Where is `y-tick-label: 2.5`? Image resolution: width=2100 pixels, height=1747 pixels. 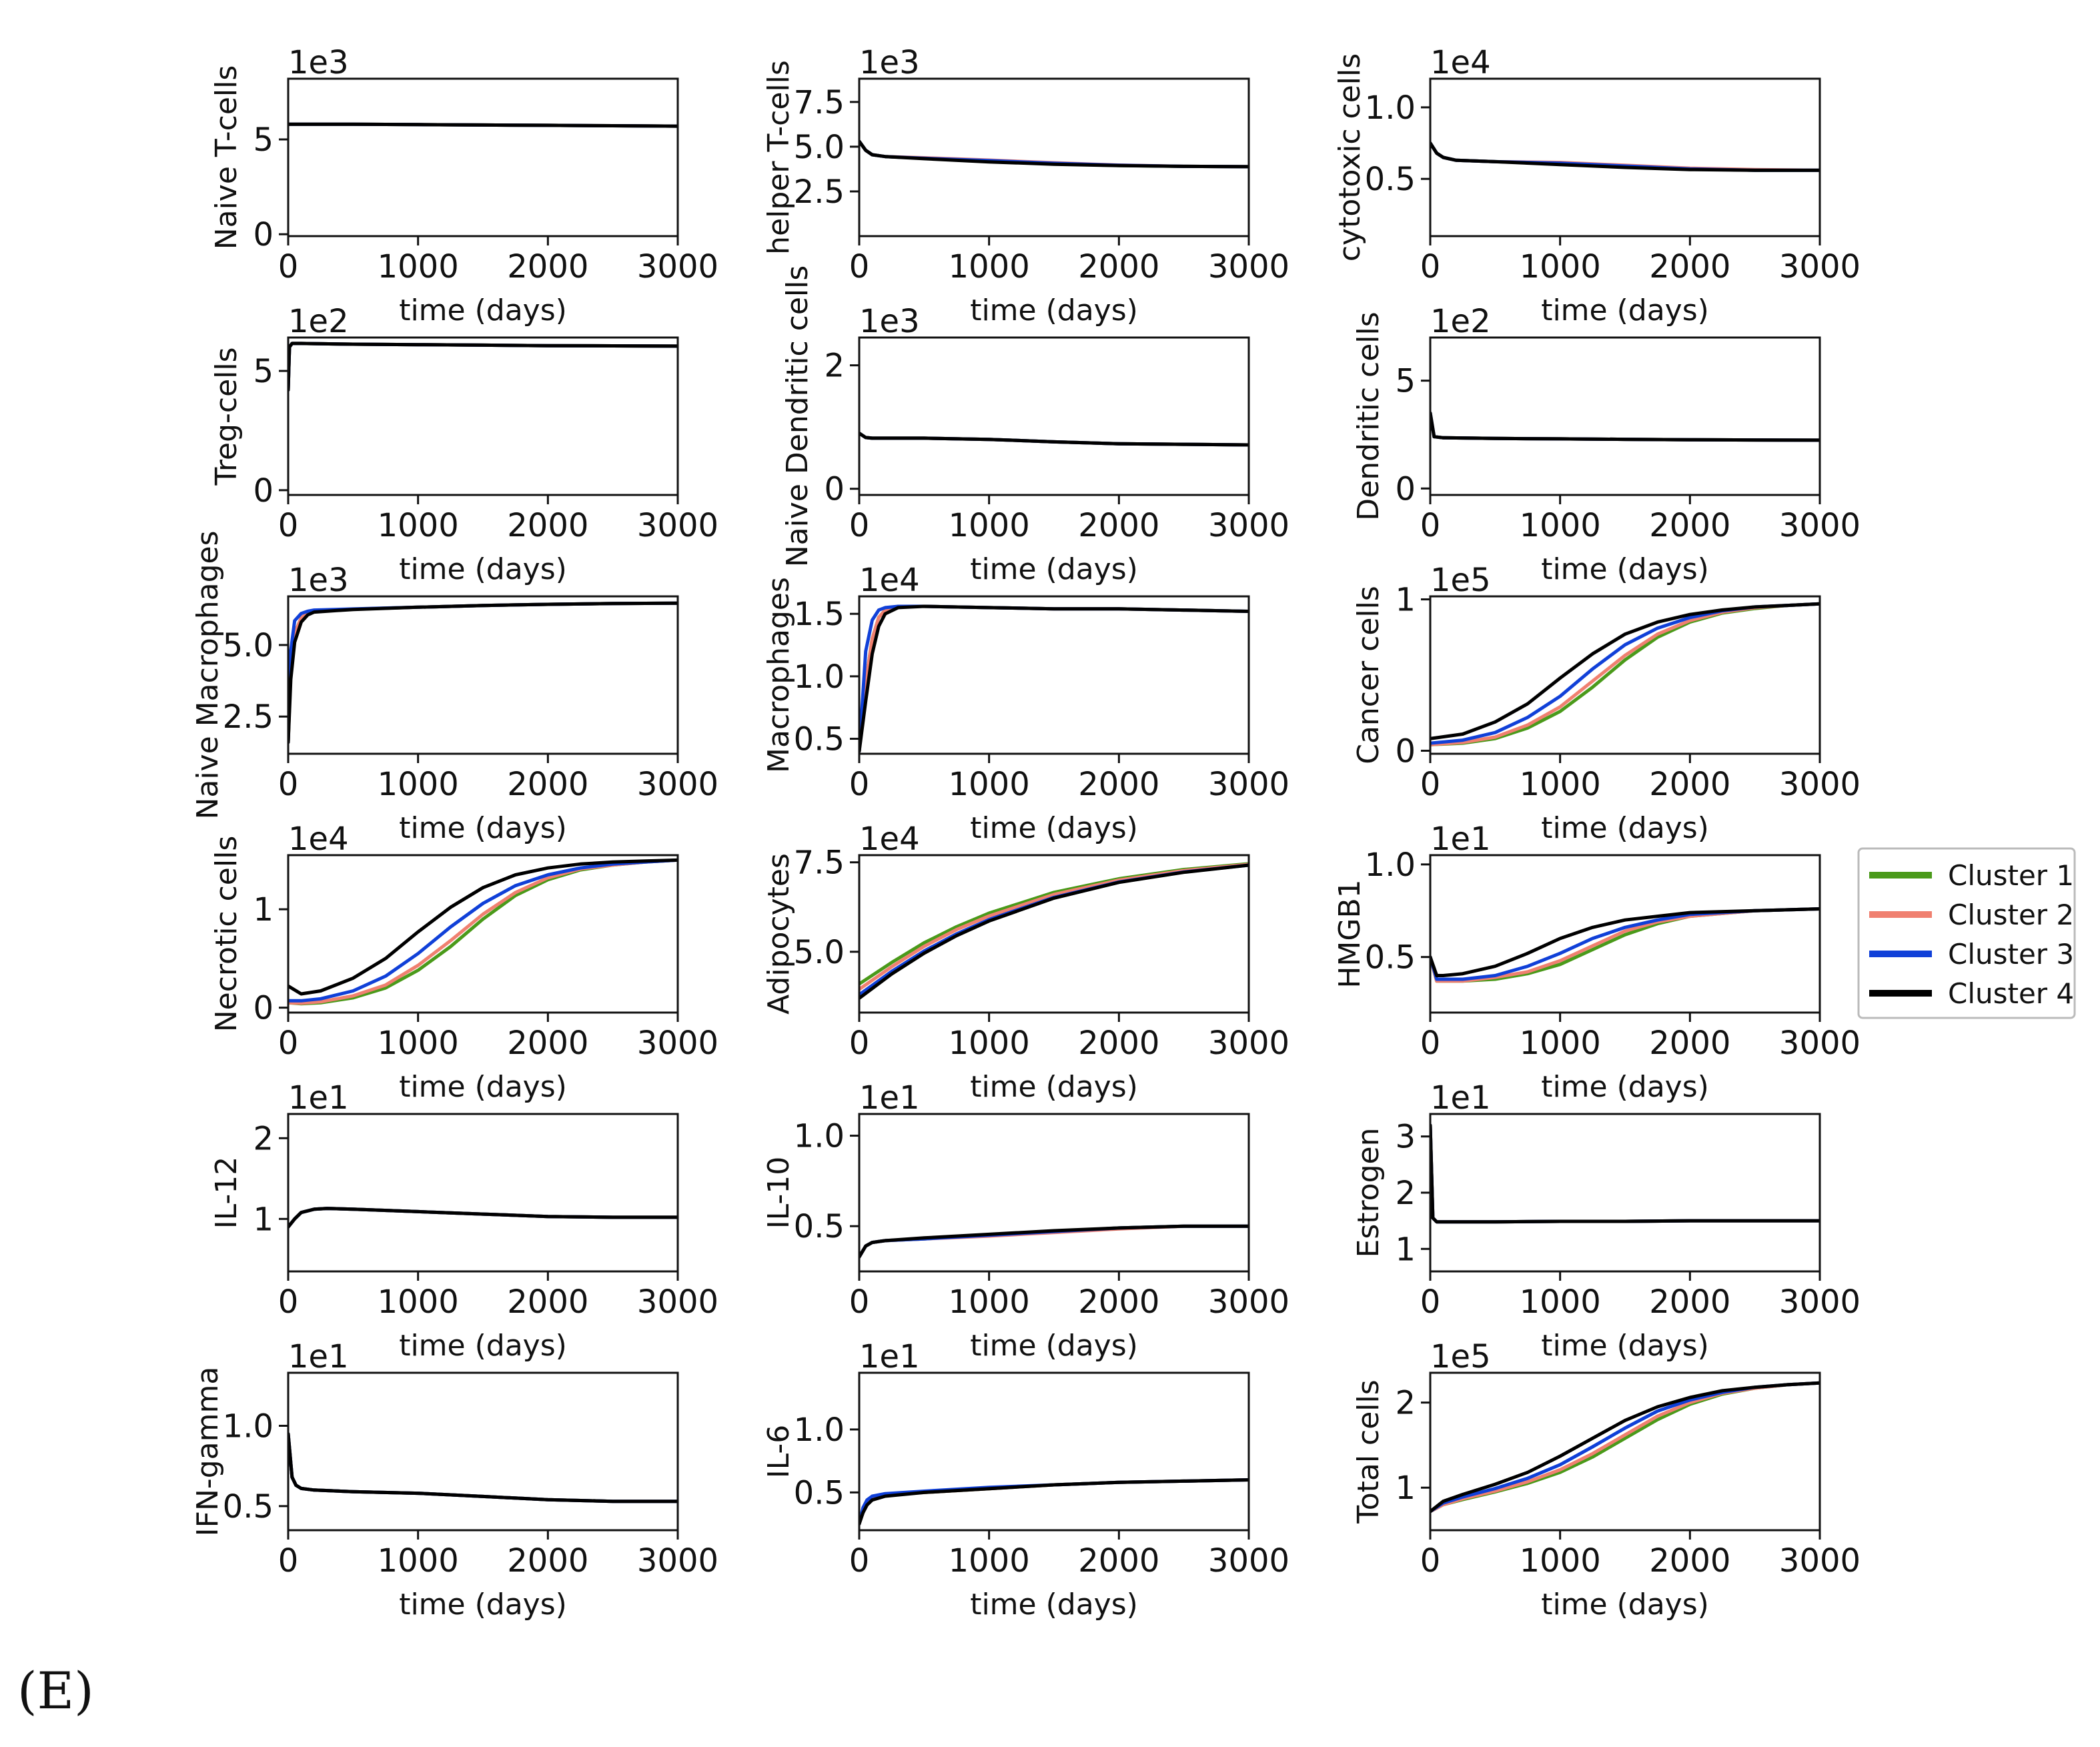
y-tick-label: 2.5 is located at coordinates (248, 717).